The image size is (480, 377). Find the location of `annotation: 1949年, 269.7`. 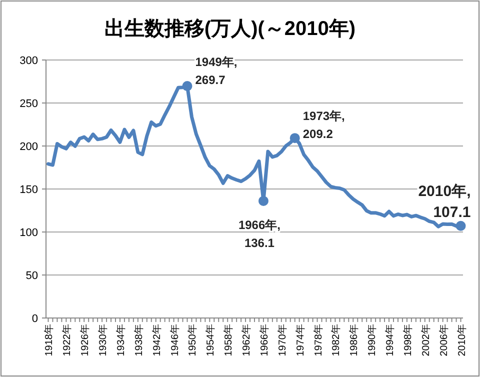

annotation: 1949年, 269.7 is located at coordinates (216, 71).